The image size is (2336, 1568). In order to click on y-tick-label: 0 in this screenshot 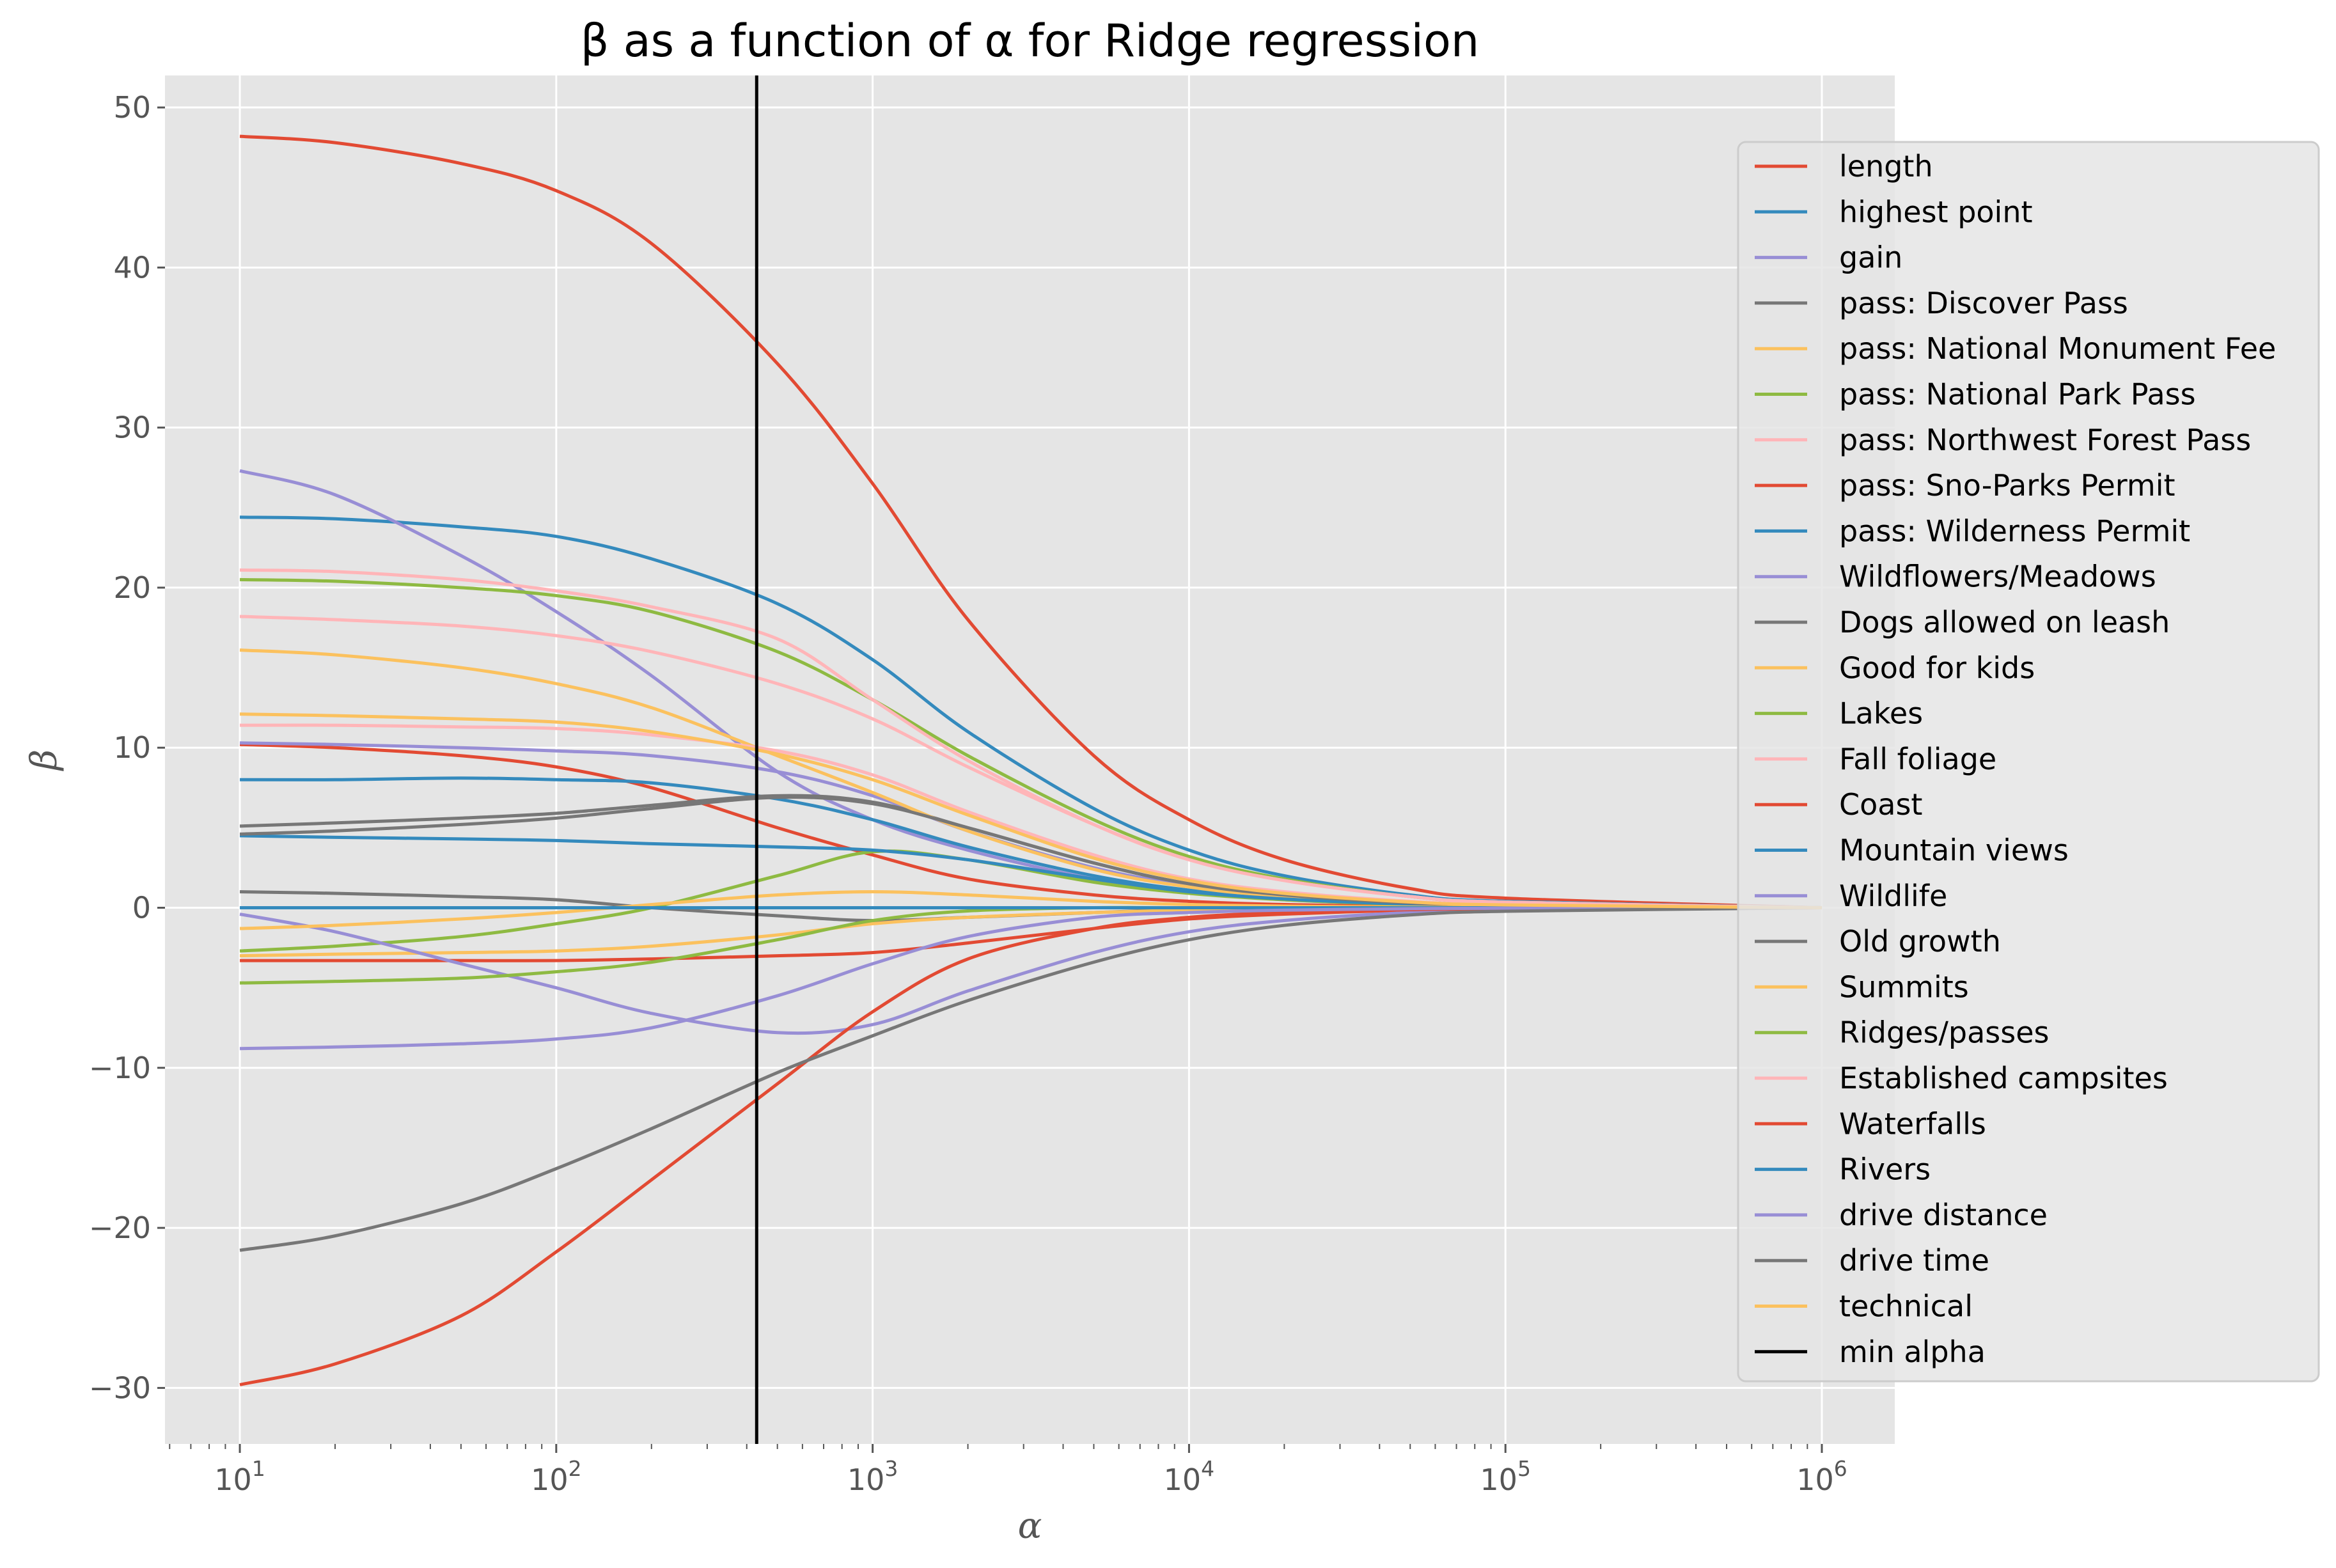, I will do `click(141, 908)`.